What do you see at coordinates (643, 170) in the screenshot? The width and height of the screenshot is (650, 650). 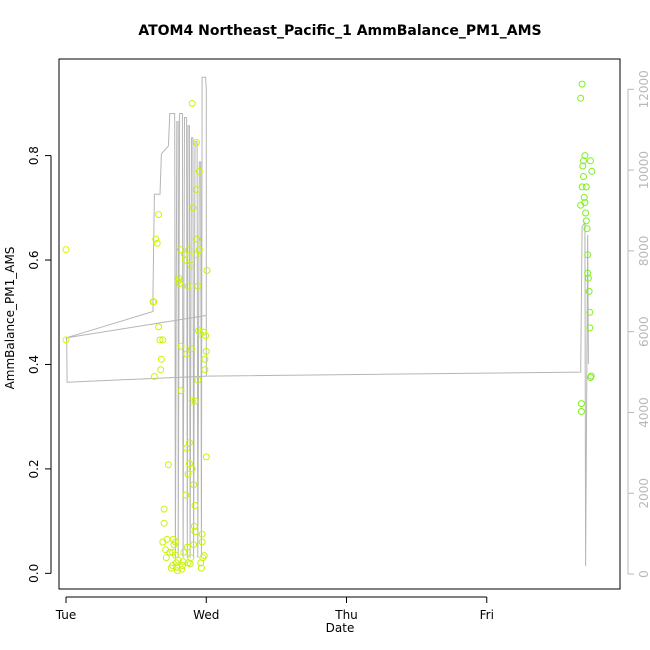 I see `y2-tick-label-5: 10000` at bounding box center [643, 170].